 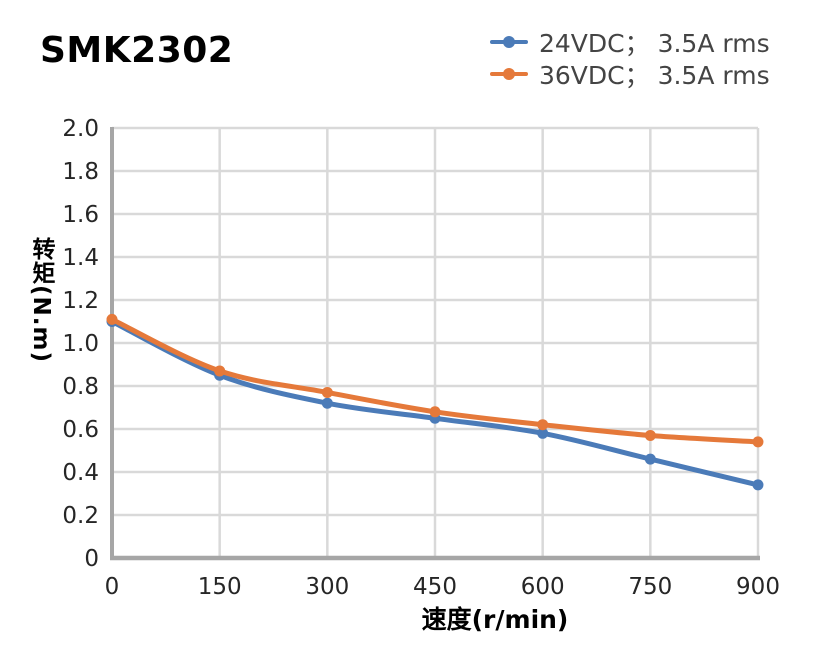 What do you see at coordinates (650, 587) in the screenshot?
I see `x-tick-label: 750` at bounding box center [650, 587].